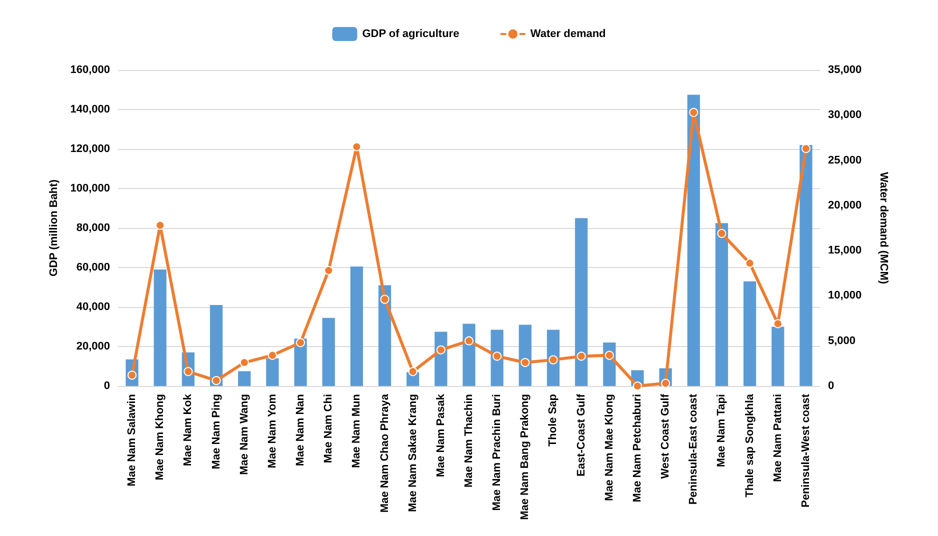 The width and height of the screenshot is (938, 536). Describe the element at coordinates (188, 429) in the screenshot. I see `x-tick-label: Mae Nam Kok` at that location.